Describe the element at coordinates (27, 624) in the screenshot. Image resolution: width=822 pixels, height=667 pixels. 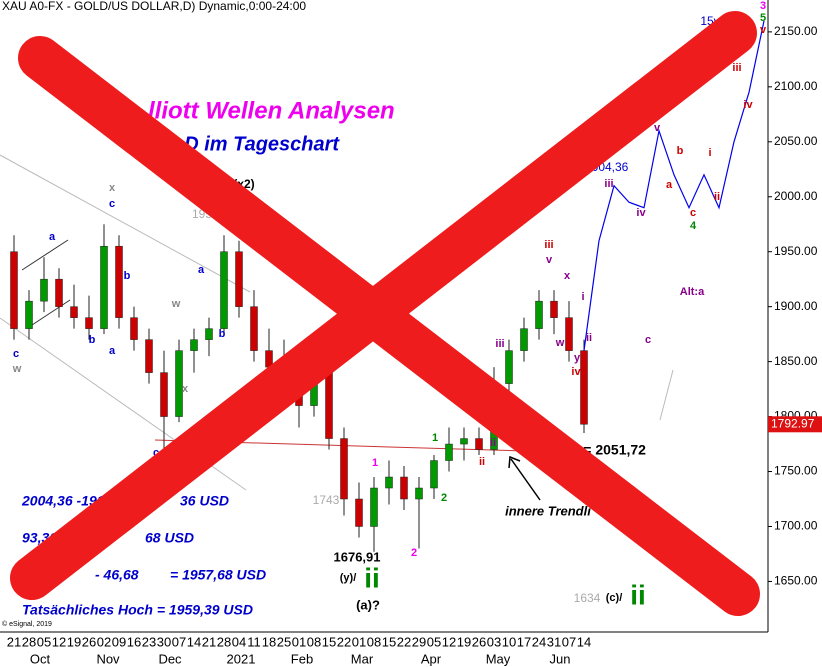
I see `annotation: © eSignal, 2019` at that location.